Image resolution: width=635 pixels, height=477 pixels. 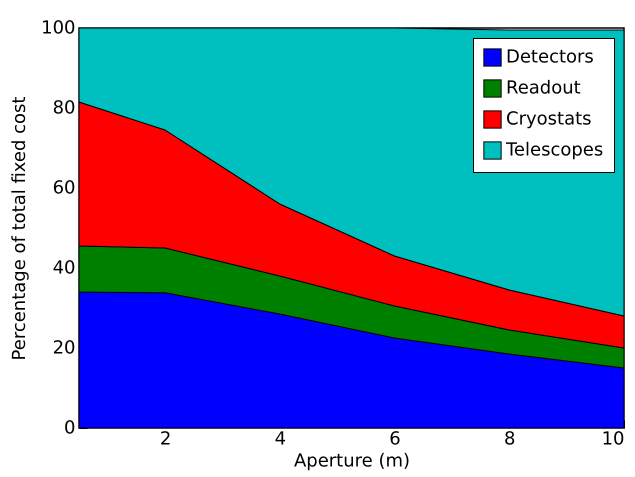 What do you see at coordinates (554, 150) in the screenshot?
I see `legend-label: Telescopes` at bounding box center [554, 150].